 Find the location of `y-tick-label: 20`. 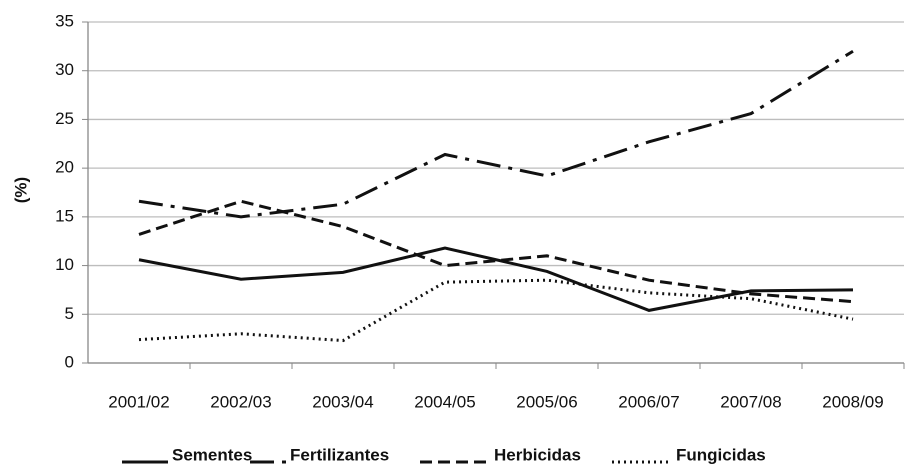

y-tick-label: 20 is located at coordinates (64, 167).